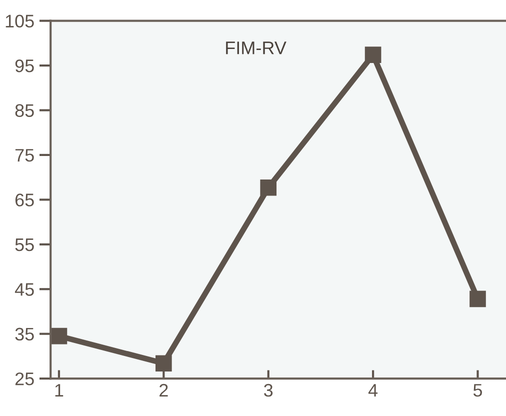  What do you see at coordinates (477, 390) in the screenshot?
I see `x-tick-label: 5` at bounding box center [477, 390].